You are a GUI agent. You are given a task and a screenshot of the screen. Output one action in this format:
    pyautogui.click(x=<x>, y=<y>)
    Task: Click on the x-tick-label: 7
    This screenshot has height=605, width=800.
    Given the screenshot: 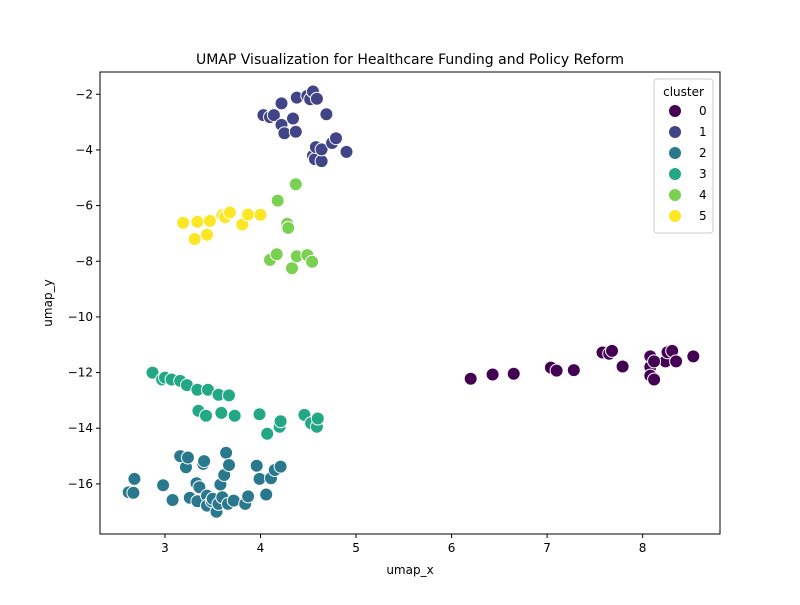 What is the action you would take?
    pyautogui.click(x=547, y=548)
    